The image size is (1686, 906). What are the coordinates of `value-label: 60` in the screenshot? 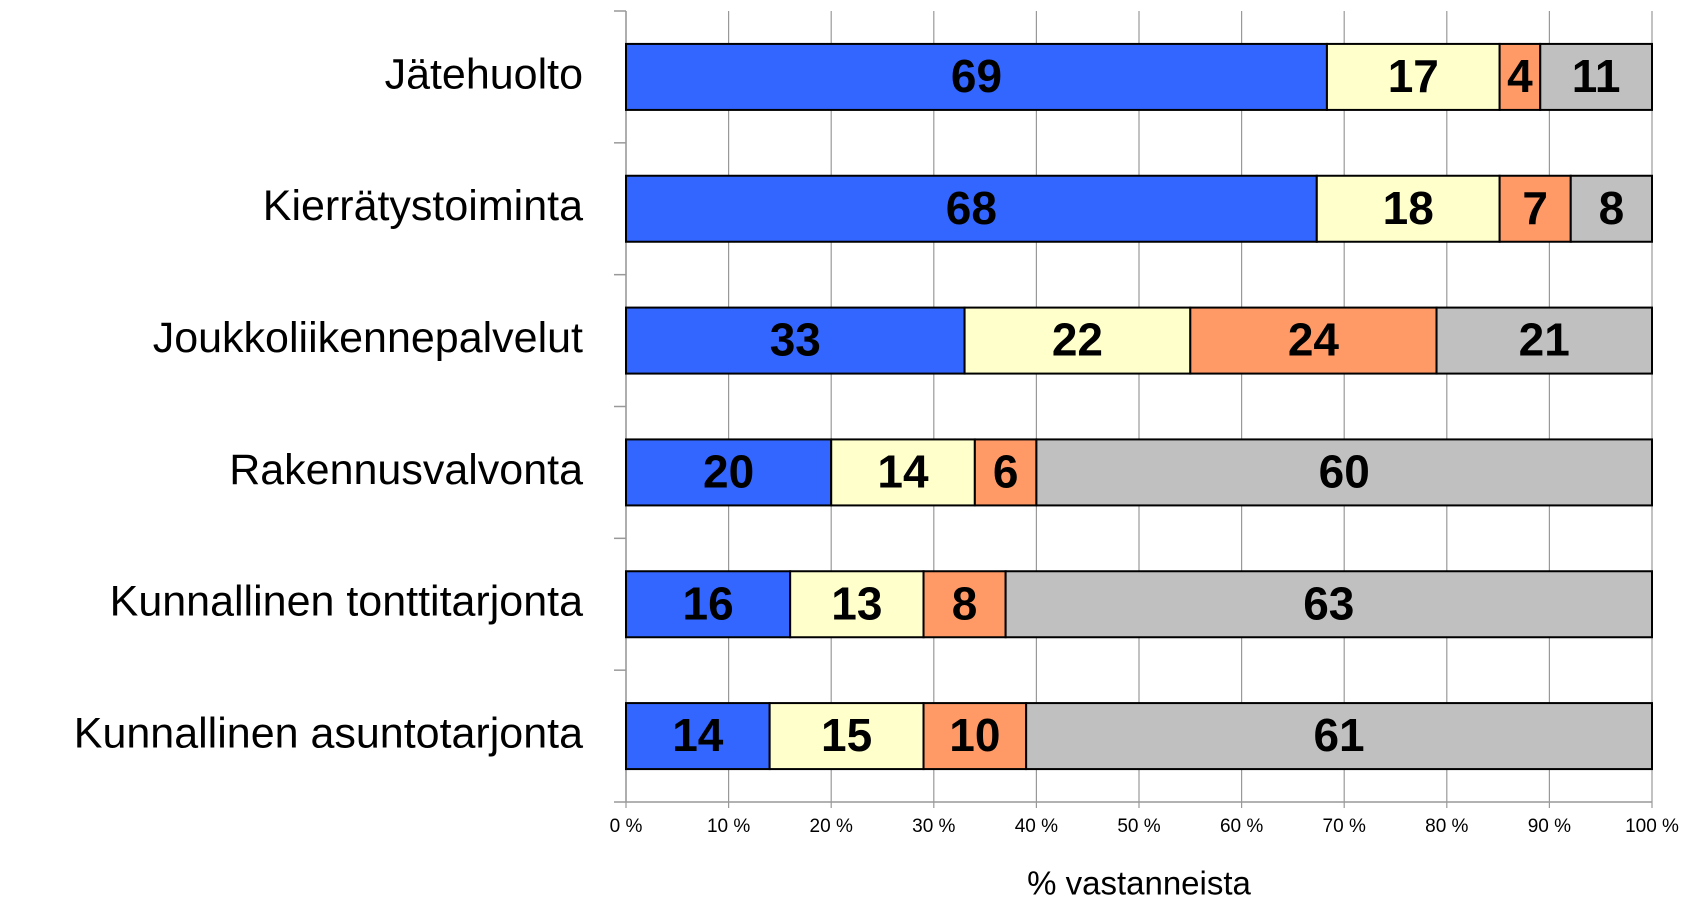 It's located at (1344, 472).